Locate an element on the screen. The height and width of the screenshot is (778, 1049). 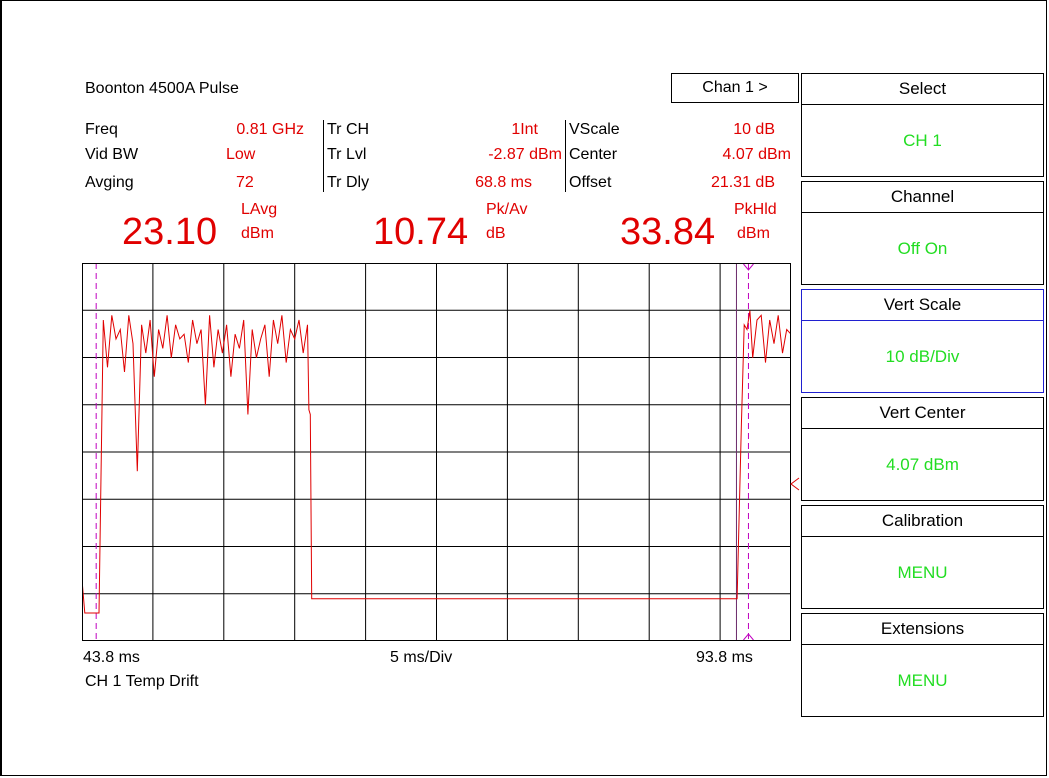
param-value: 21.31 dB is located at coordinates (742, 182).